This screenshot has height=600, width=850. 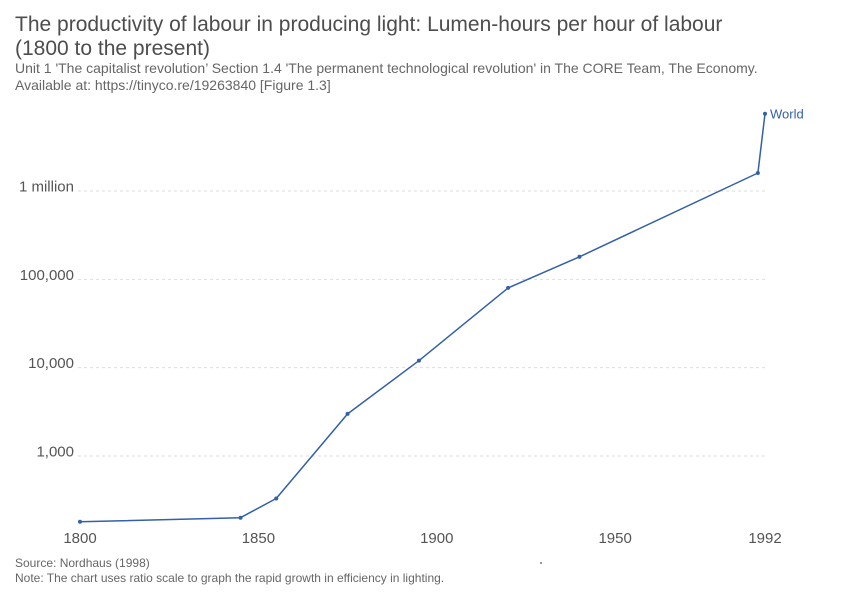 I want to click on chart-title-line-2: (1800 to the present), so click(x=112, y=48).